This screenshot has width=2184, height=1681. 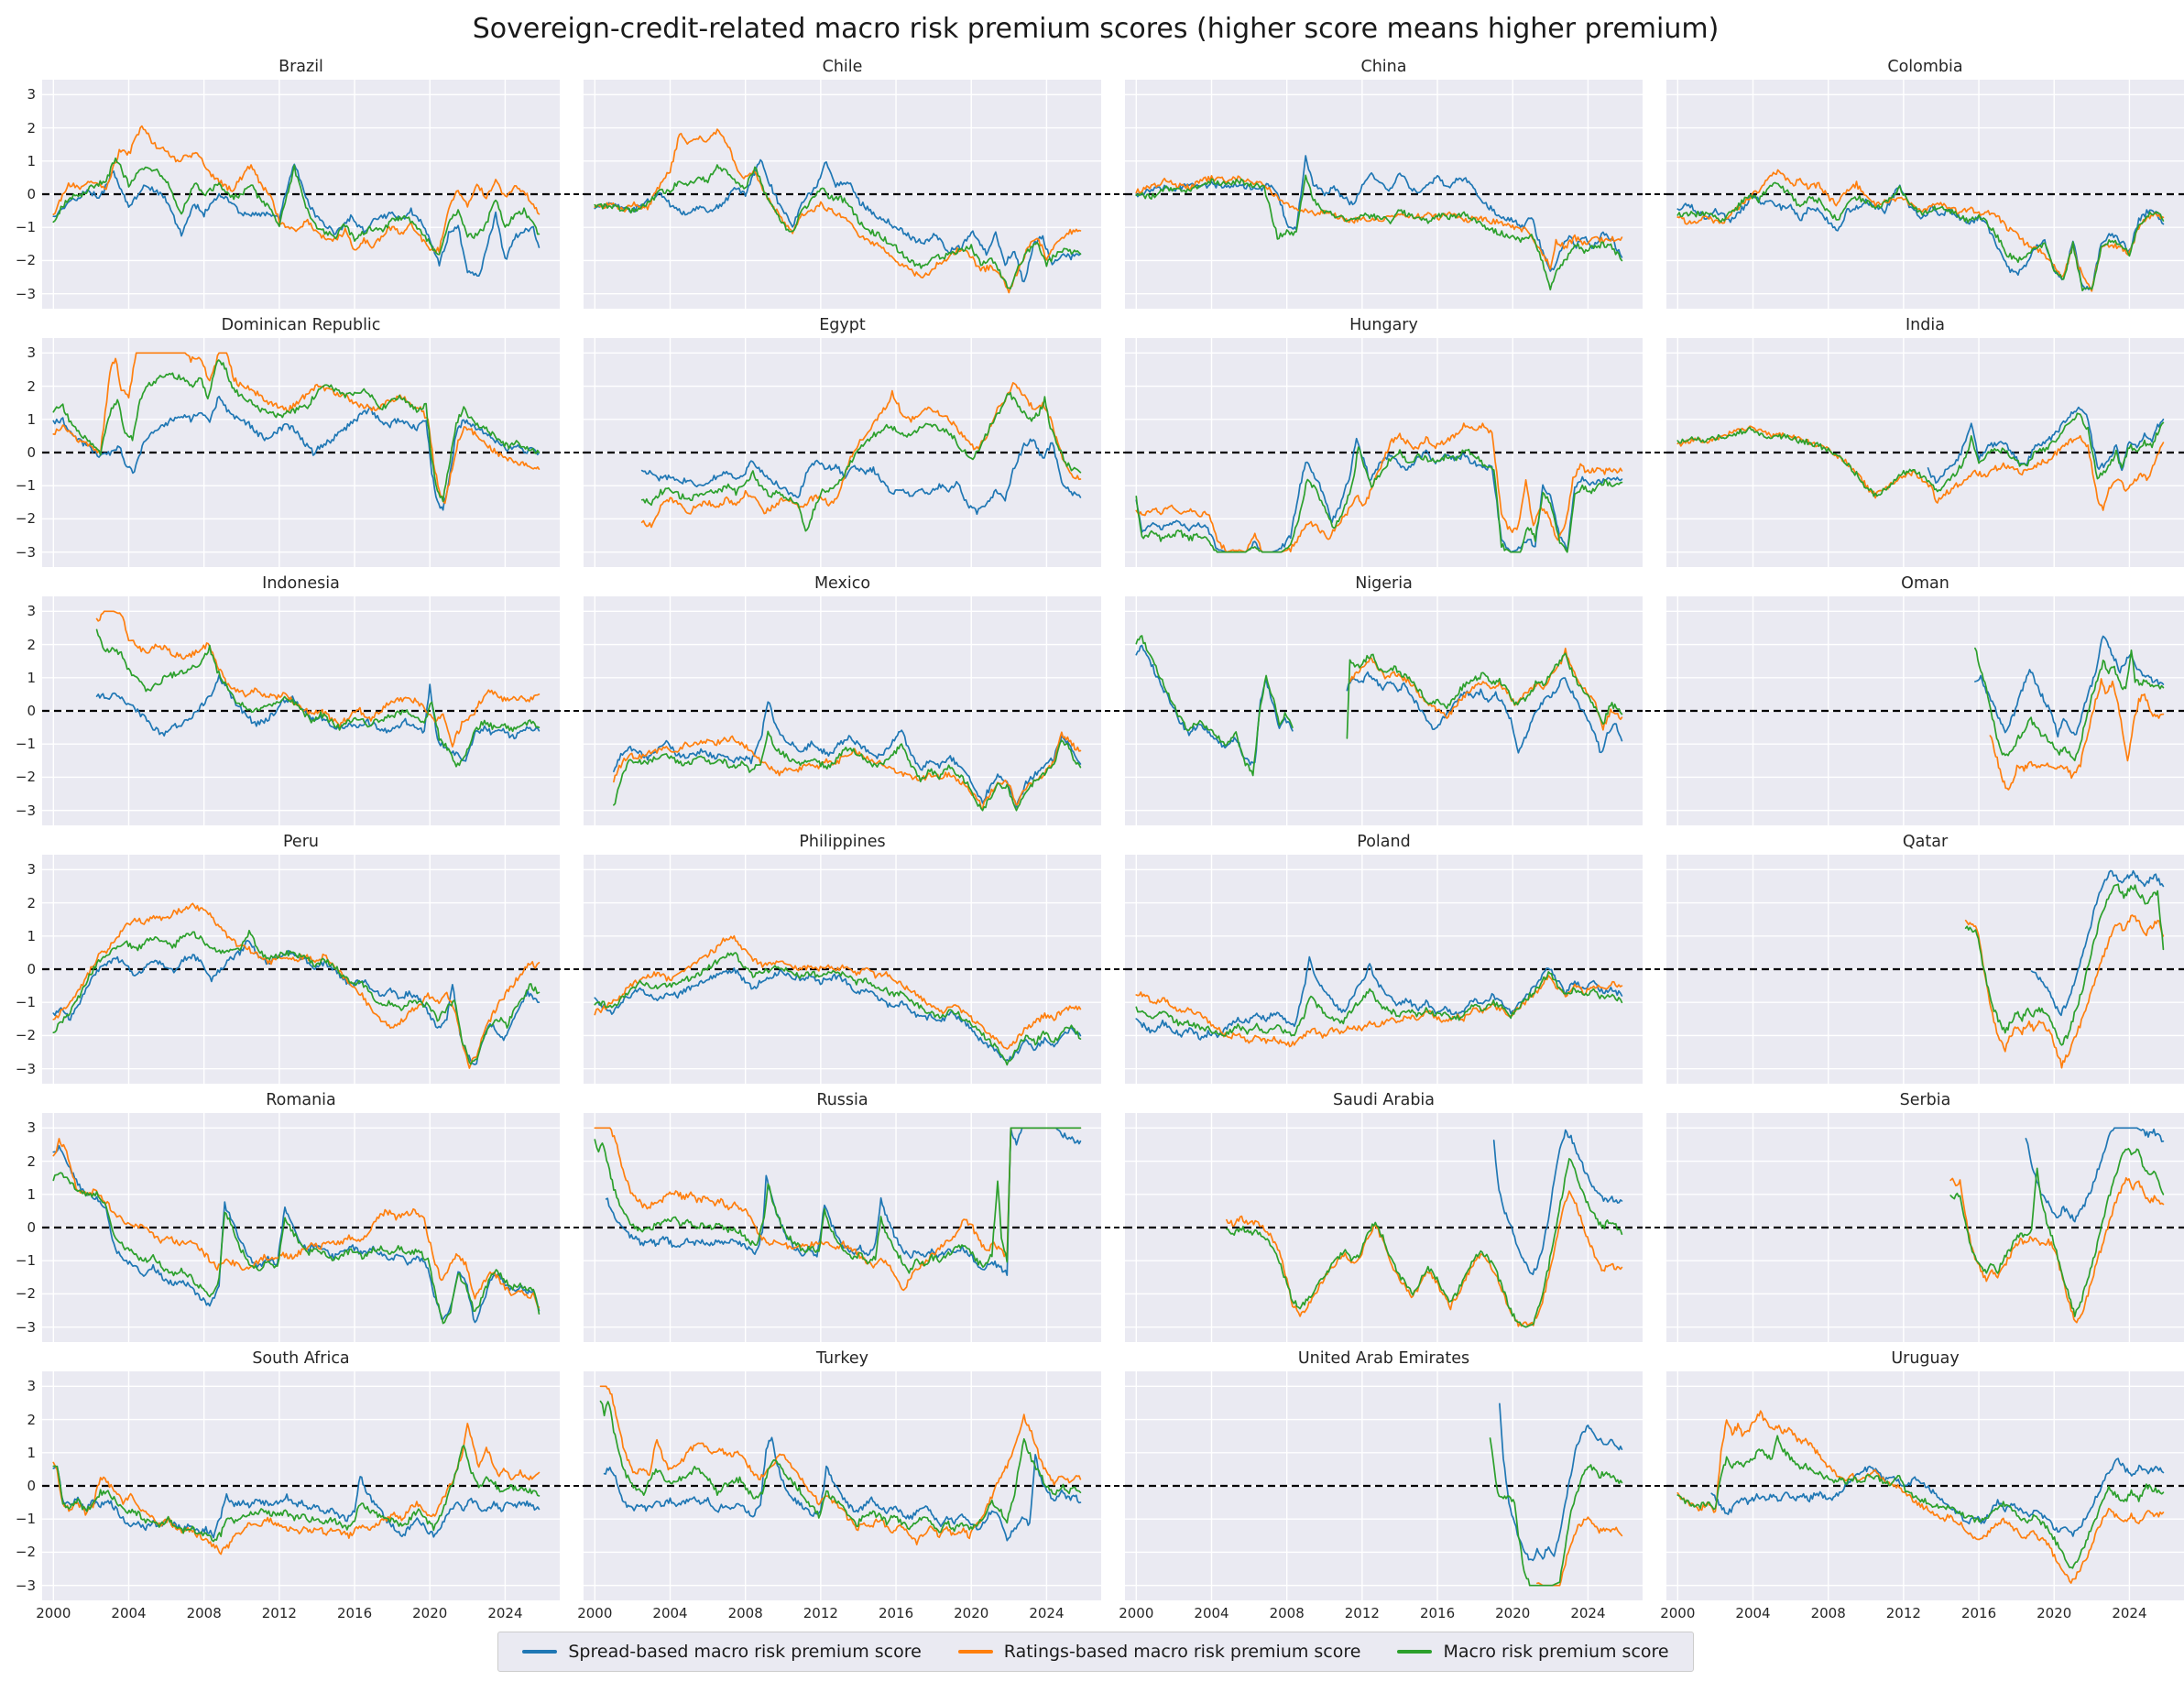 I want to click on subplot-mexico: Mexico, so click(x=842, y=699).